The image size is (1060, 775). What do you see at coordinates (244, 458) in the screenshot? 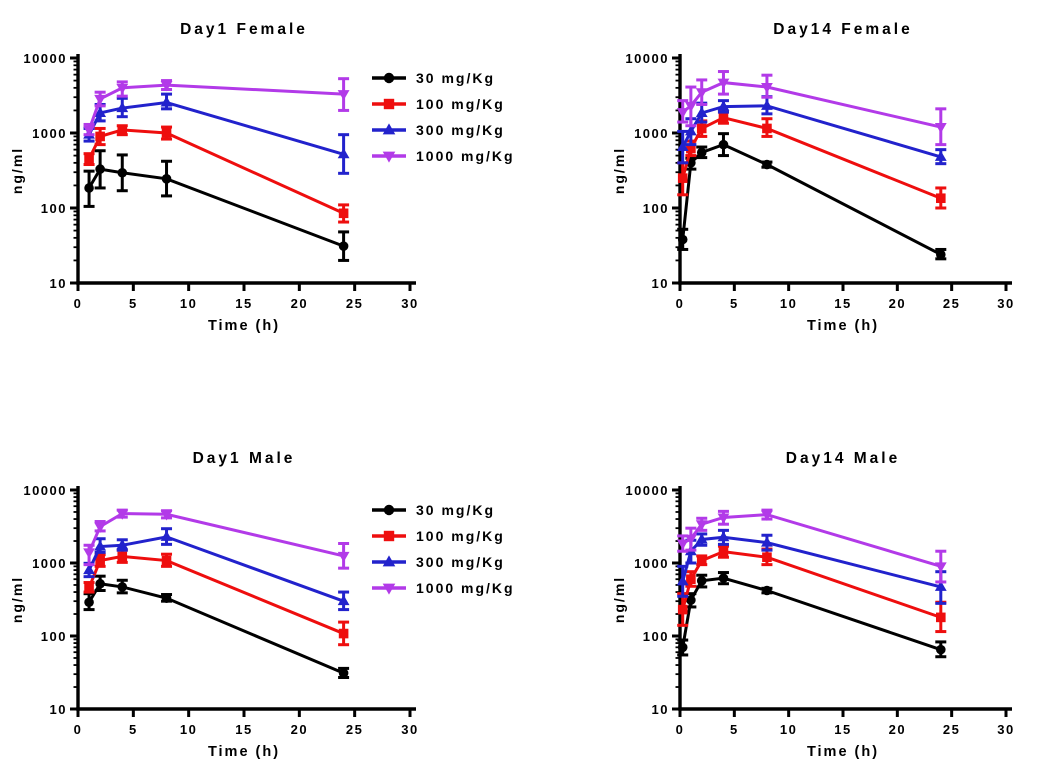
I see `chart-title: Day1 Male` at bounding box center [244, 458].